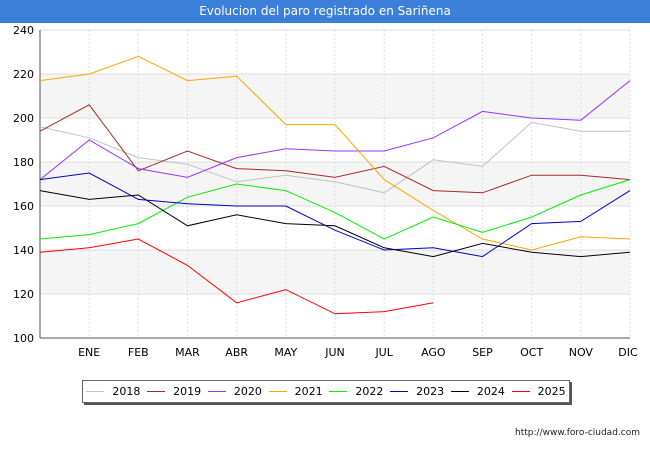 Image resolution: width=650 pixels, height=450 pixels. I want to click on legend-label: 2022, so click(369, 391).